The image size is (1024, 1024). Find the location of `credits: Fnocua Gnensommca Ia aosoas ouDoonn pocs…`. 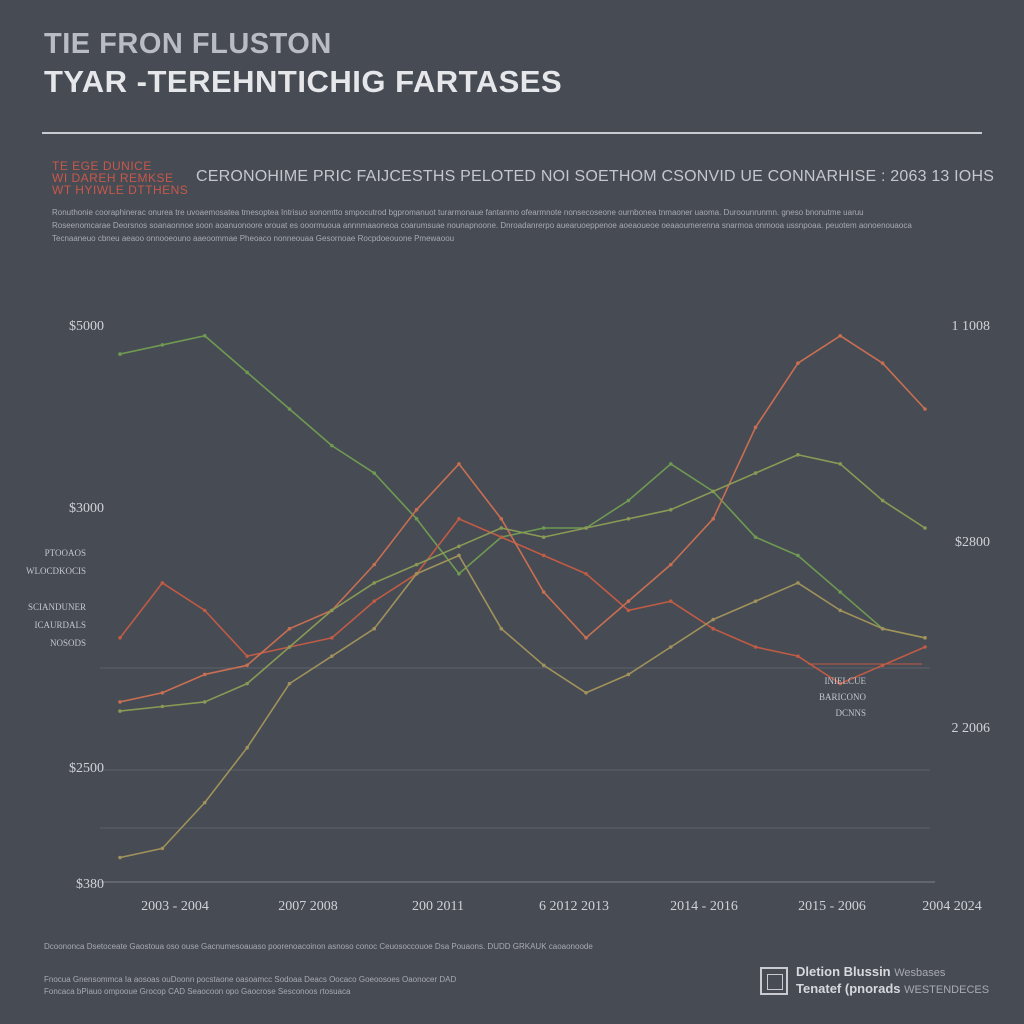

credits: Fnocua Gnensommca Ia aosoas ouDoonn pocs… is located at coordinates (250, 986).